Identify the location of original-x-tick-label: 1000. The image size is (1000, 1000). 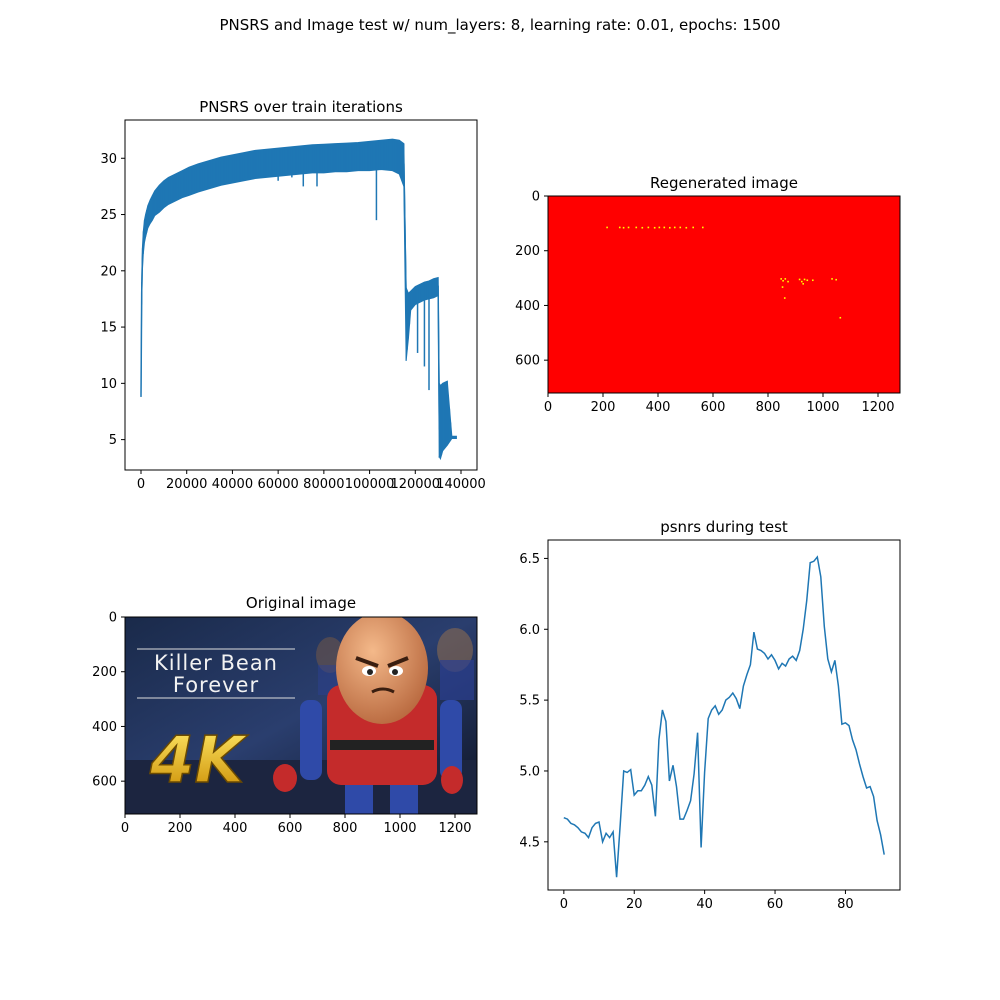
(399, 828).